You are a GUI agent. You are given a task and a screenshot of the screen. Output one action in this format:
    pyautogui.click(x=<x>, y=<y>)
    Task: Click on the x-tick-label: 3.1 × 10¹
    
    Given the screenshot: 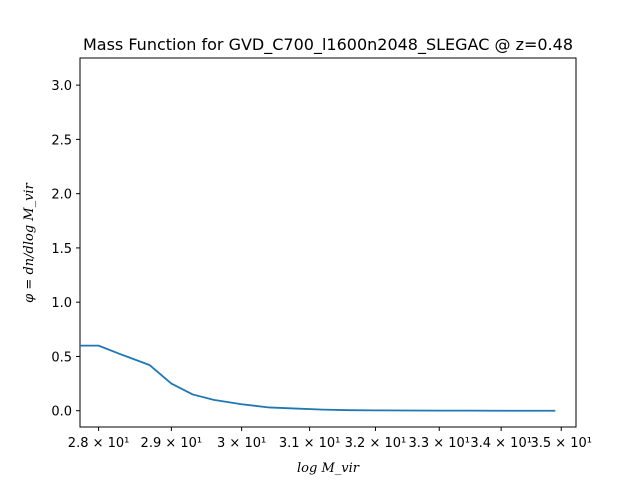 What is the action you would take?
    pyautogui.click(x=310, y=443)
    